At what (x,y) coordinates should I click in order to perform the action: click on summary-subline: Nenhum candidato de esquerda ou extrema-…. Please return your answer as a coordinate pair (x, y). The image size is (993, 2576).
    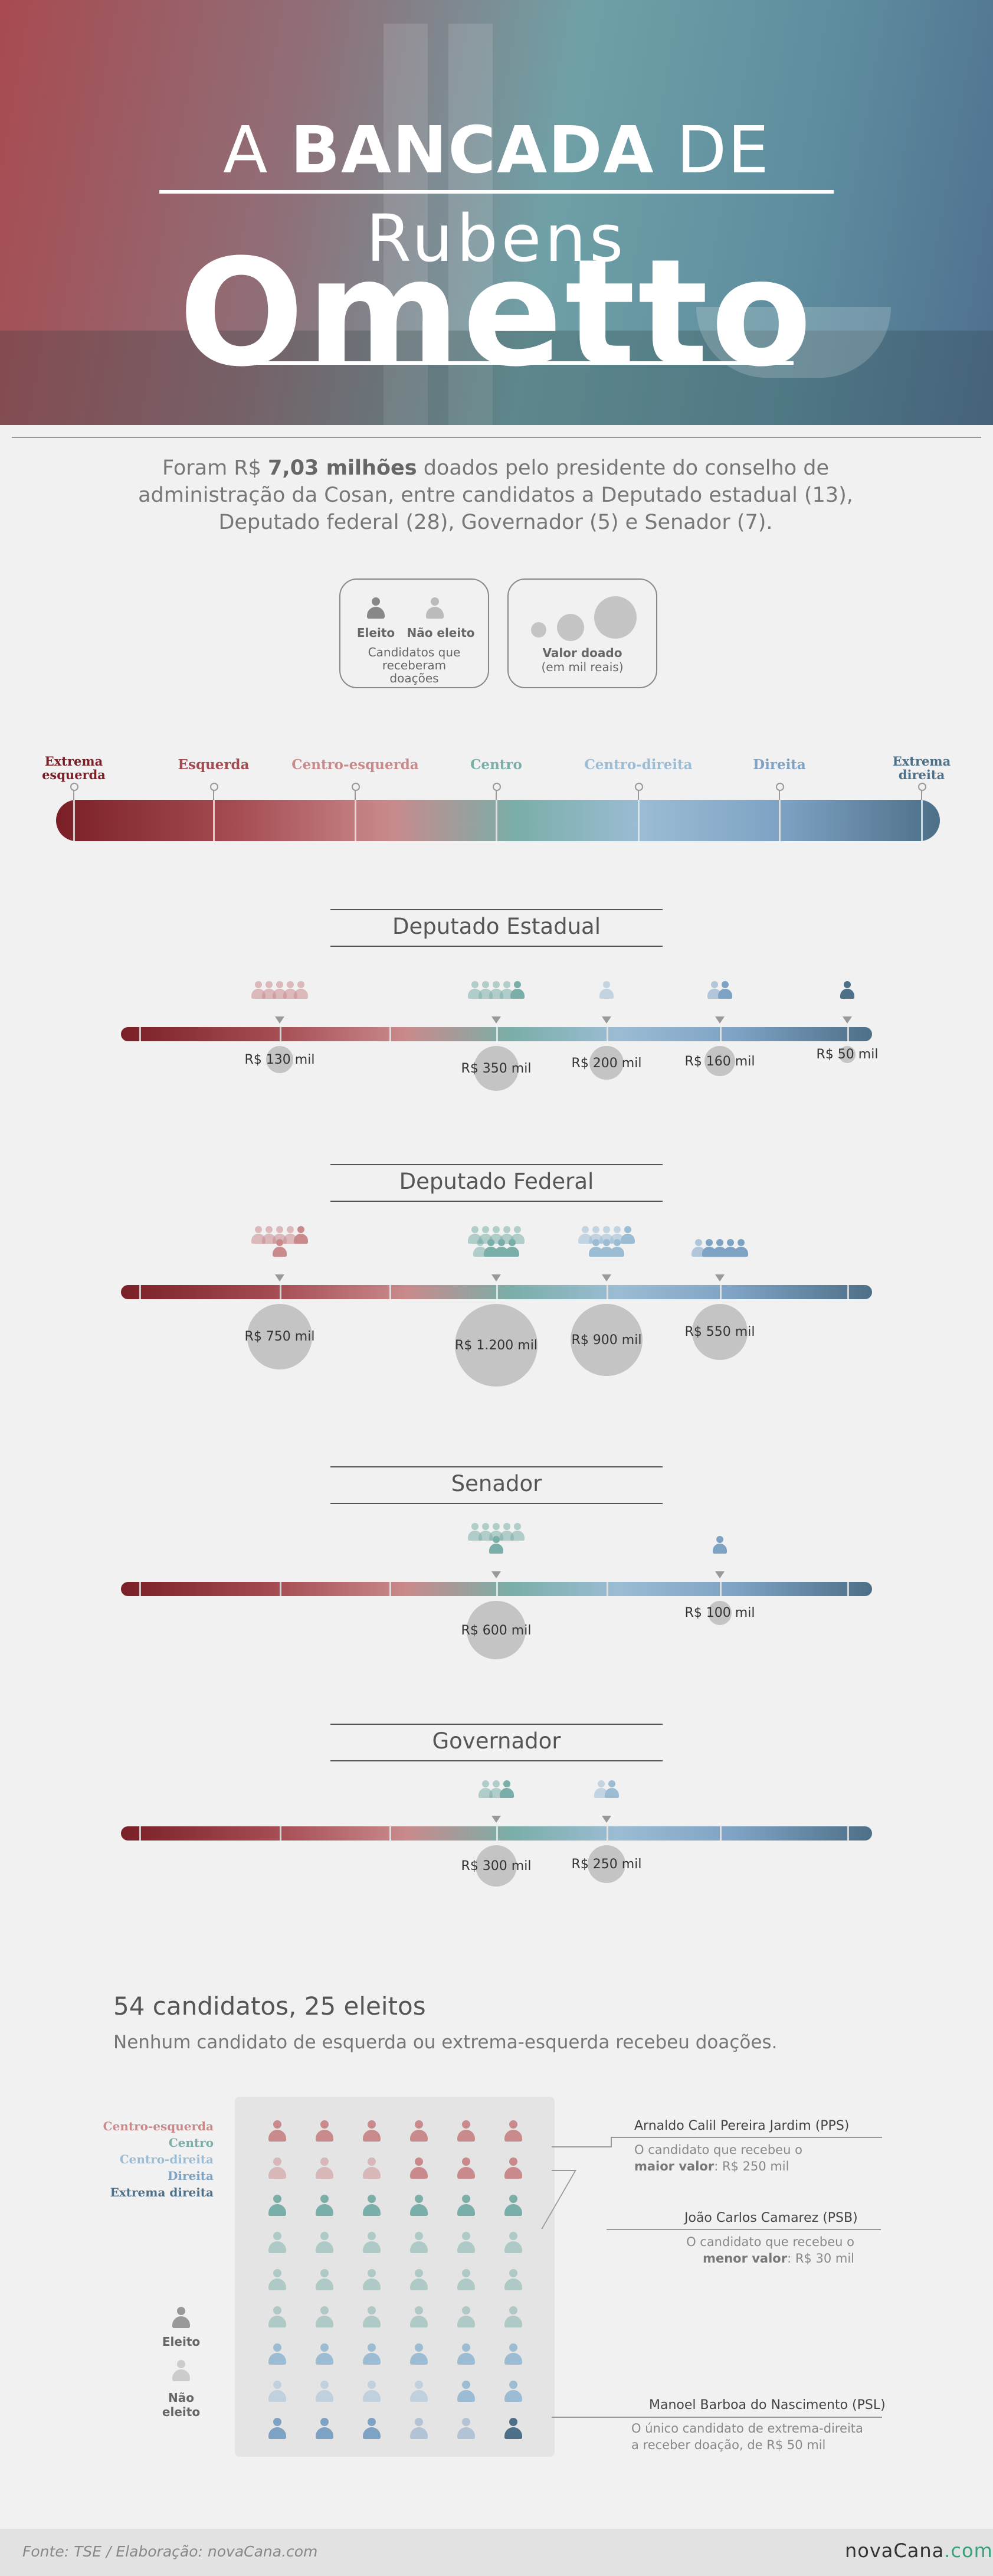
    Looking at the image, I should click on (445, 2042).